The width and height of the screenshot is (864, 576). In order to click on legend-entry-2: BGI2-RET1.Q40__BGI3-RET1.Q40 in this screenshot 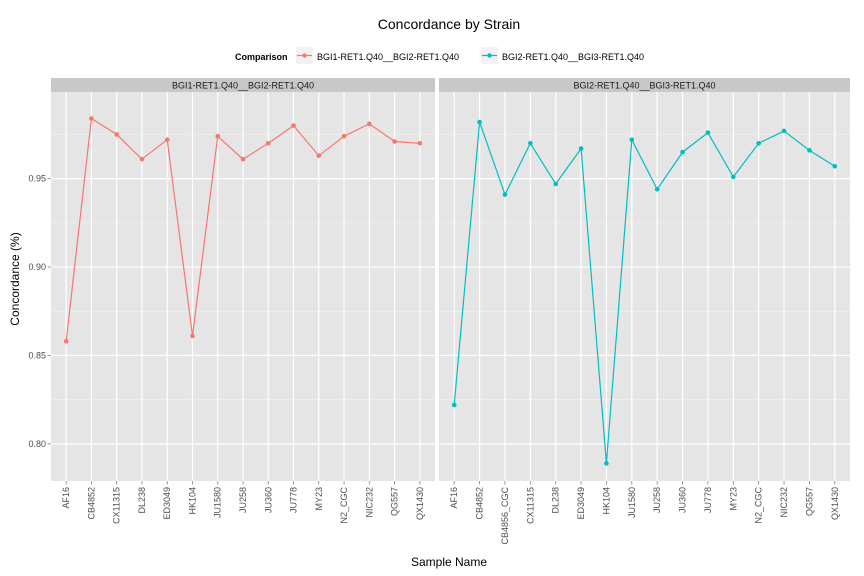, I will do `click(562, 55)`.